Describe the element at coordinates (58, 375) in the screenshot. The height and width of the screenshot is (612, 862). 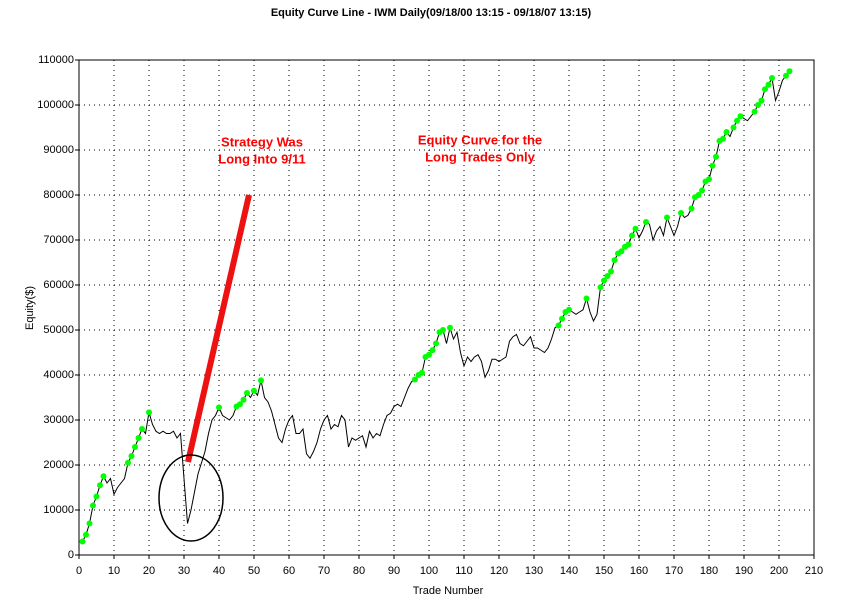
I see `y-tick-label: 40000` at that location.